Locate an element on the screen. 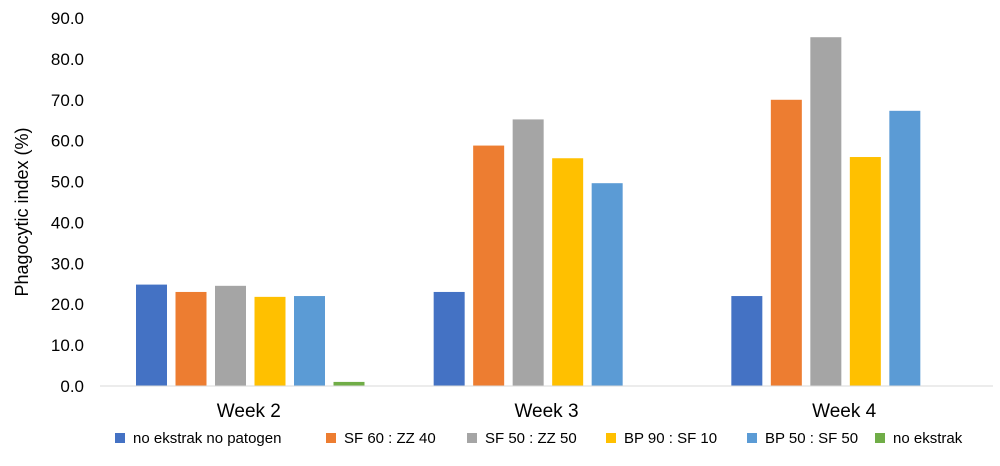 The height and width of the screenshot is (466, 1000). legend-label: SF 60 : ZZ 40 is located at coordinates (390, 438).